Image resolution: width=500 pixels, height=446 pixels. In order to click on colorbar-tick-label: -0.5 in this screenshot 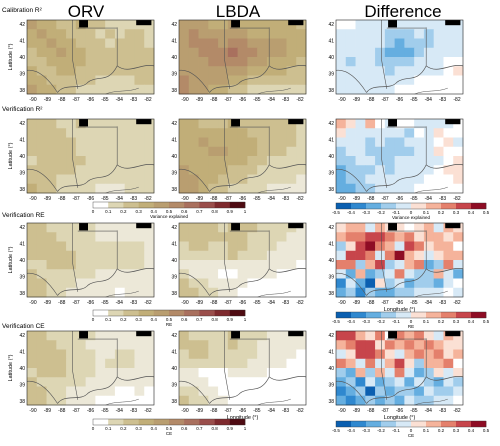, I will do `click(336, 321)`.